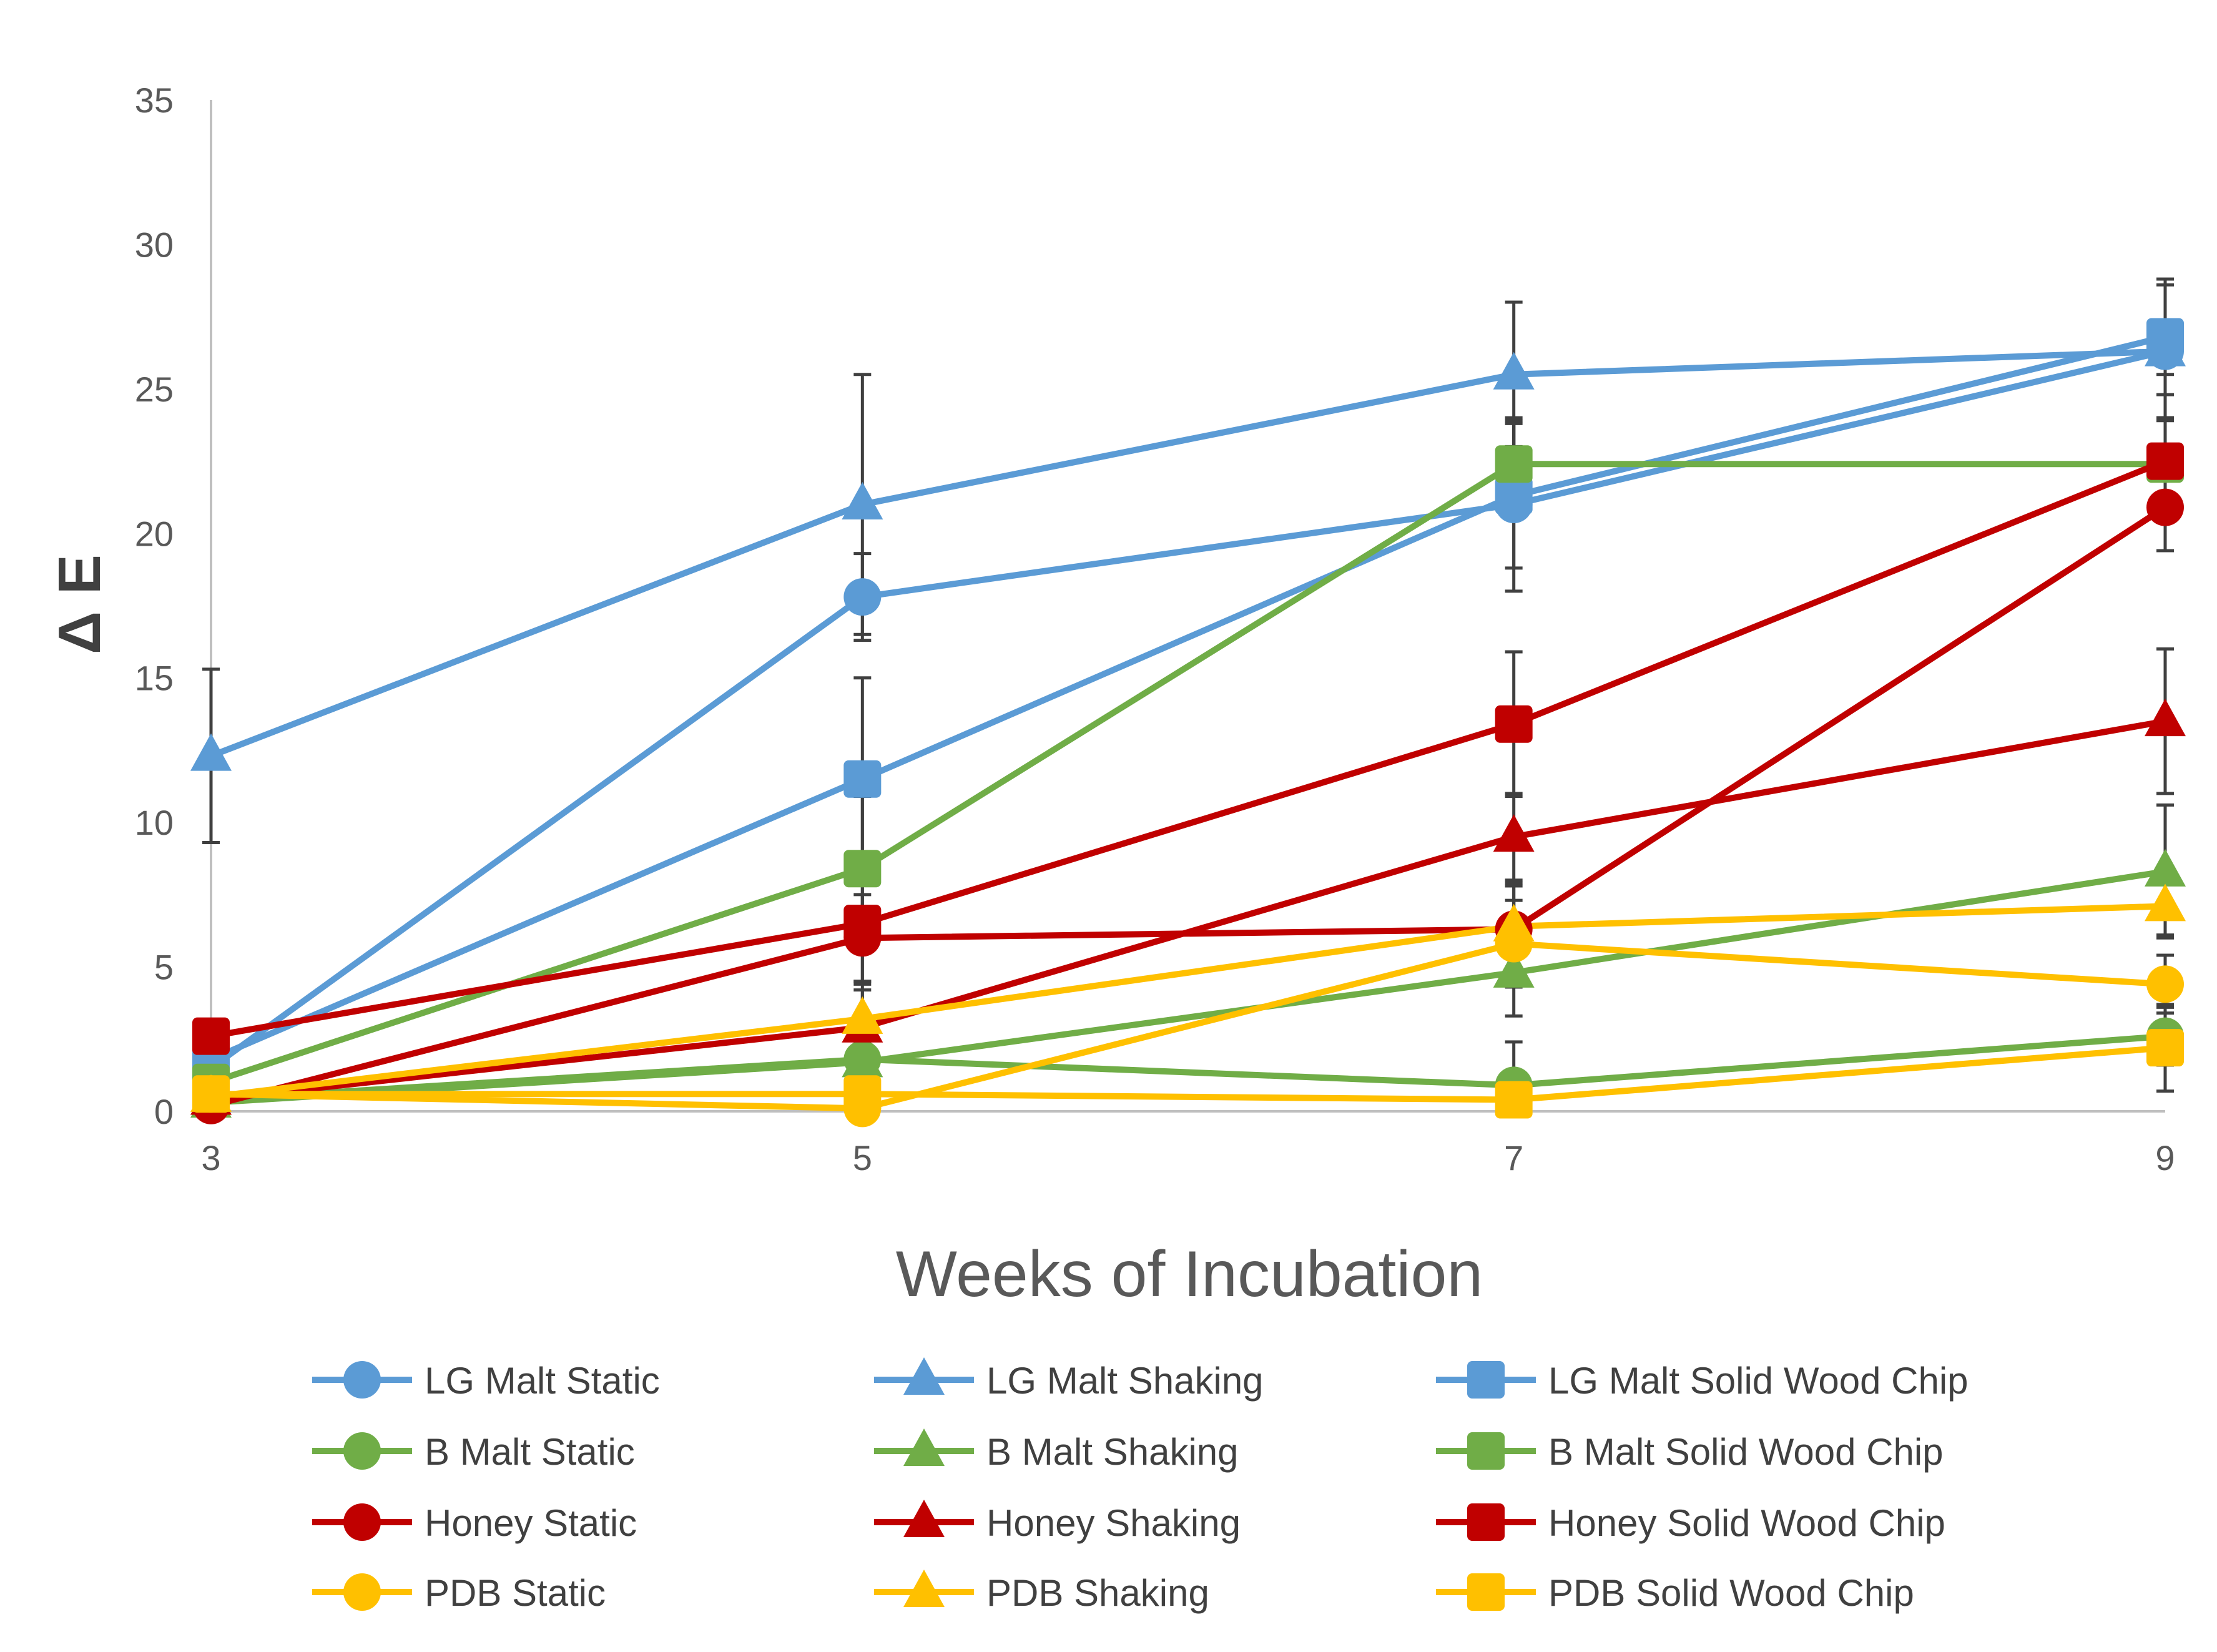 The height and width of the screenshot is (1652, 2217). I want to click on y-tick-label: 35, so click(154, 100).